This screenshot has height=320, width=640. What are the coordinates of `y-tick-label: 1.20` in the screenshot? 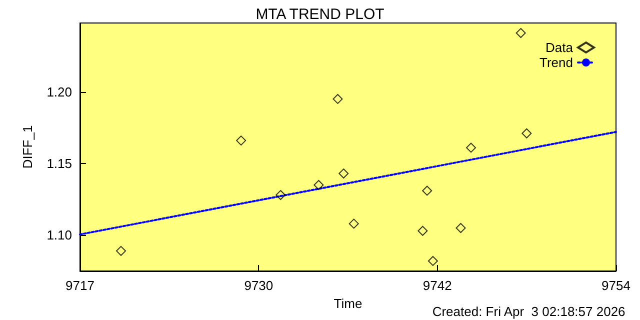 It's located at (59, 92).